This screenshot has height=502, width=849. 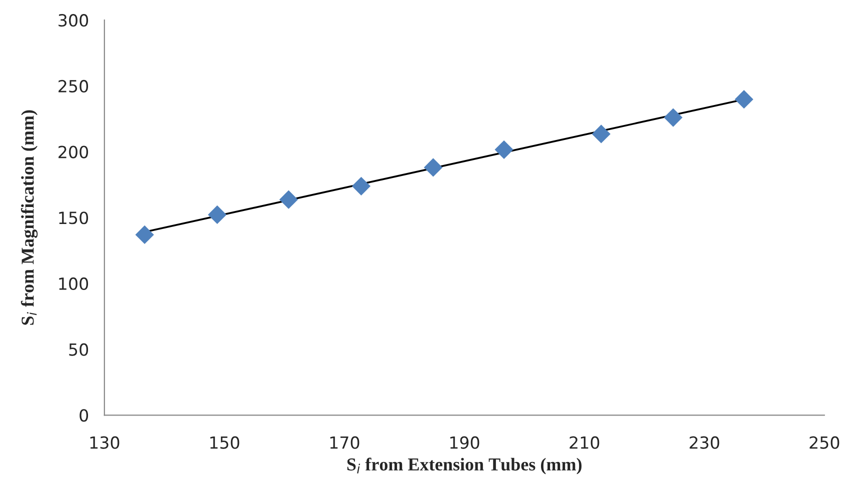 What do you see at coordinates (345, 442) in the screenshot?
I see `x-tick-label: 170` at bounding box center [345, 442].